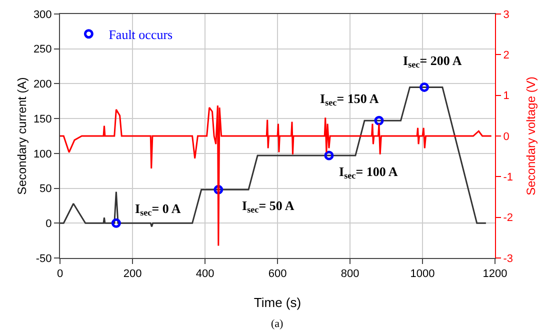  I want to click on x-tick-label: 800, so click(350, 274).